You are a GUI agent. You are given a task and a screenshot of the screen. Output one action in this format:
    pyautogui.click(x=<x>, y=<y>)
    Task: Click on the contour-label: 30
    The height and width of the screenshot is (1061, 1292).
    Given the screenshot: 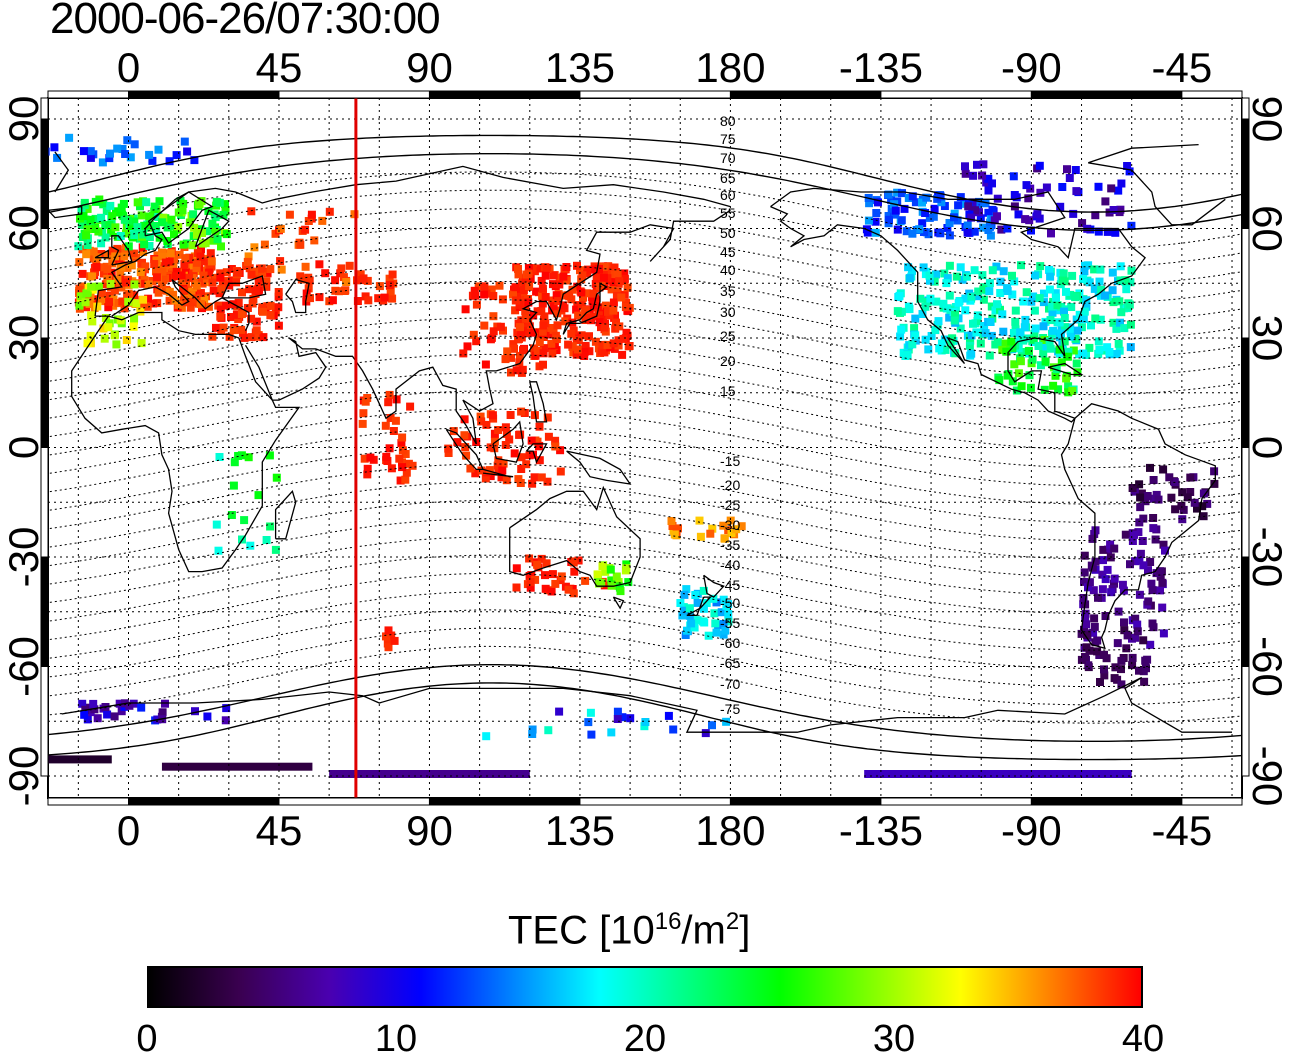 What is the action you would take?
    pyautogui.click(x=728, y=312)
    